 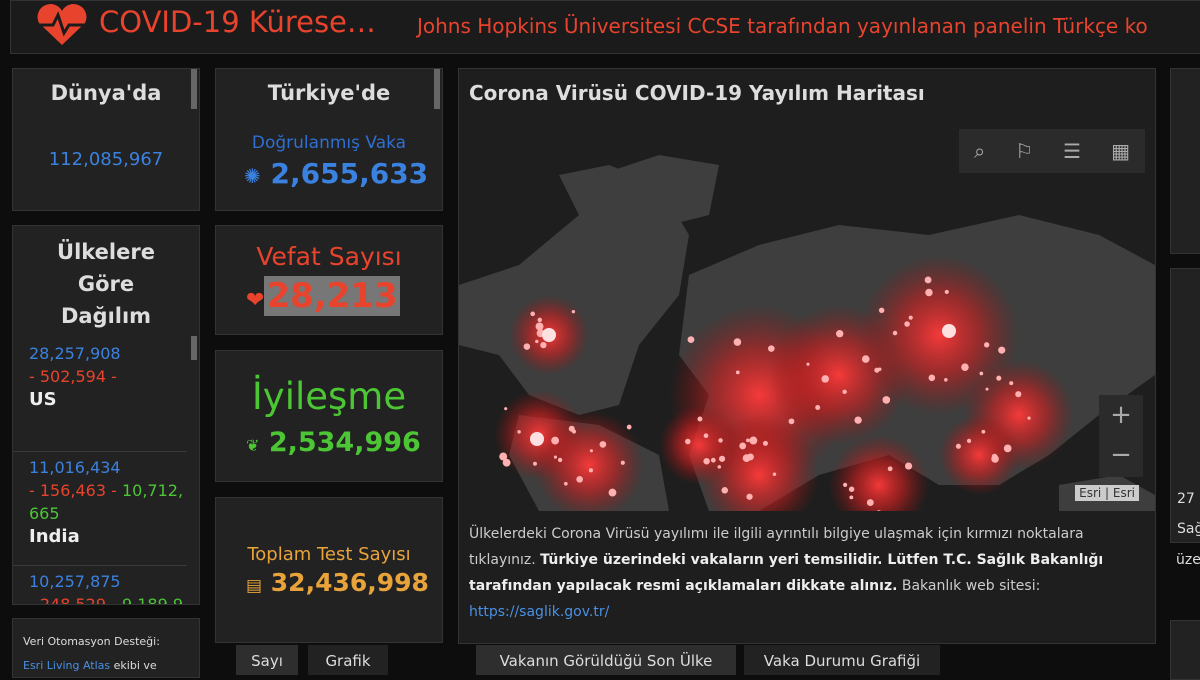 I want to click on deaths-label: Vefat Sayısı, so click(x=329, y=256).